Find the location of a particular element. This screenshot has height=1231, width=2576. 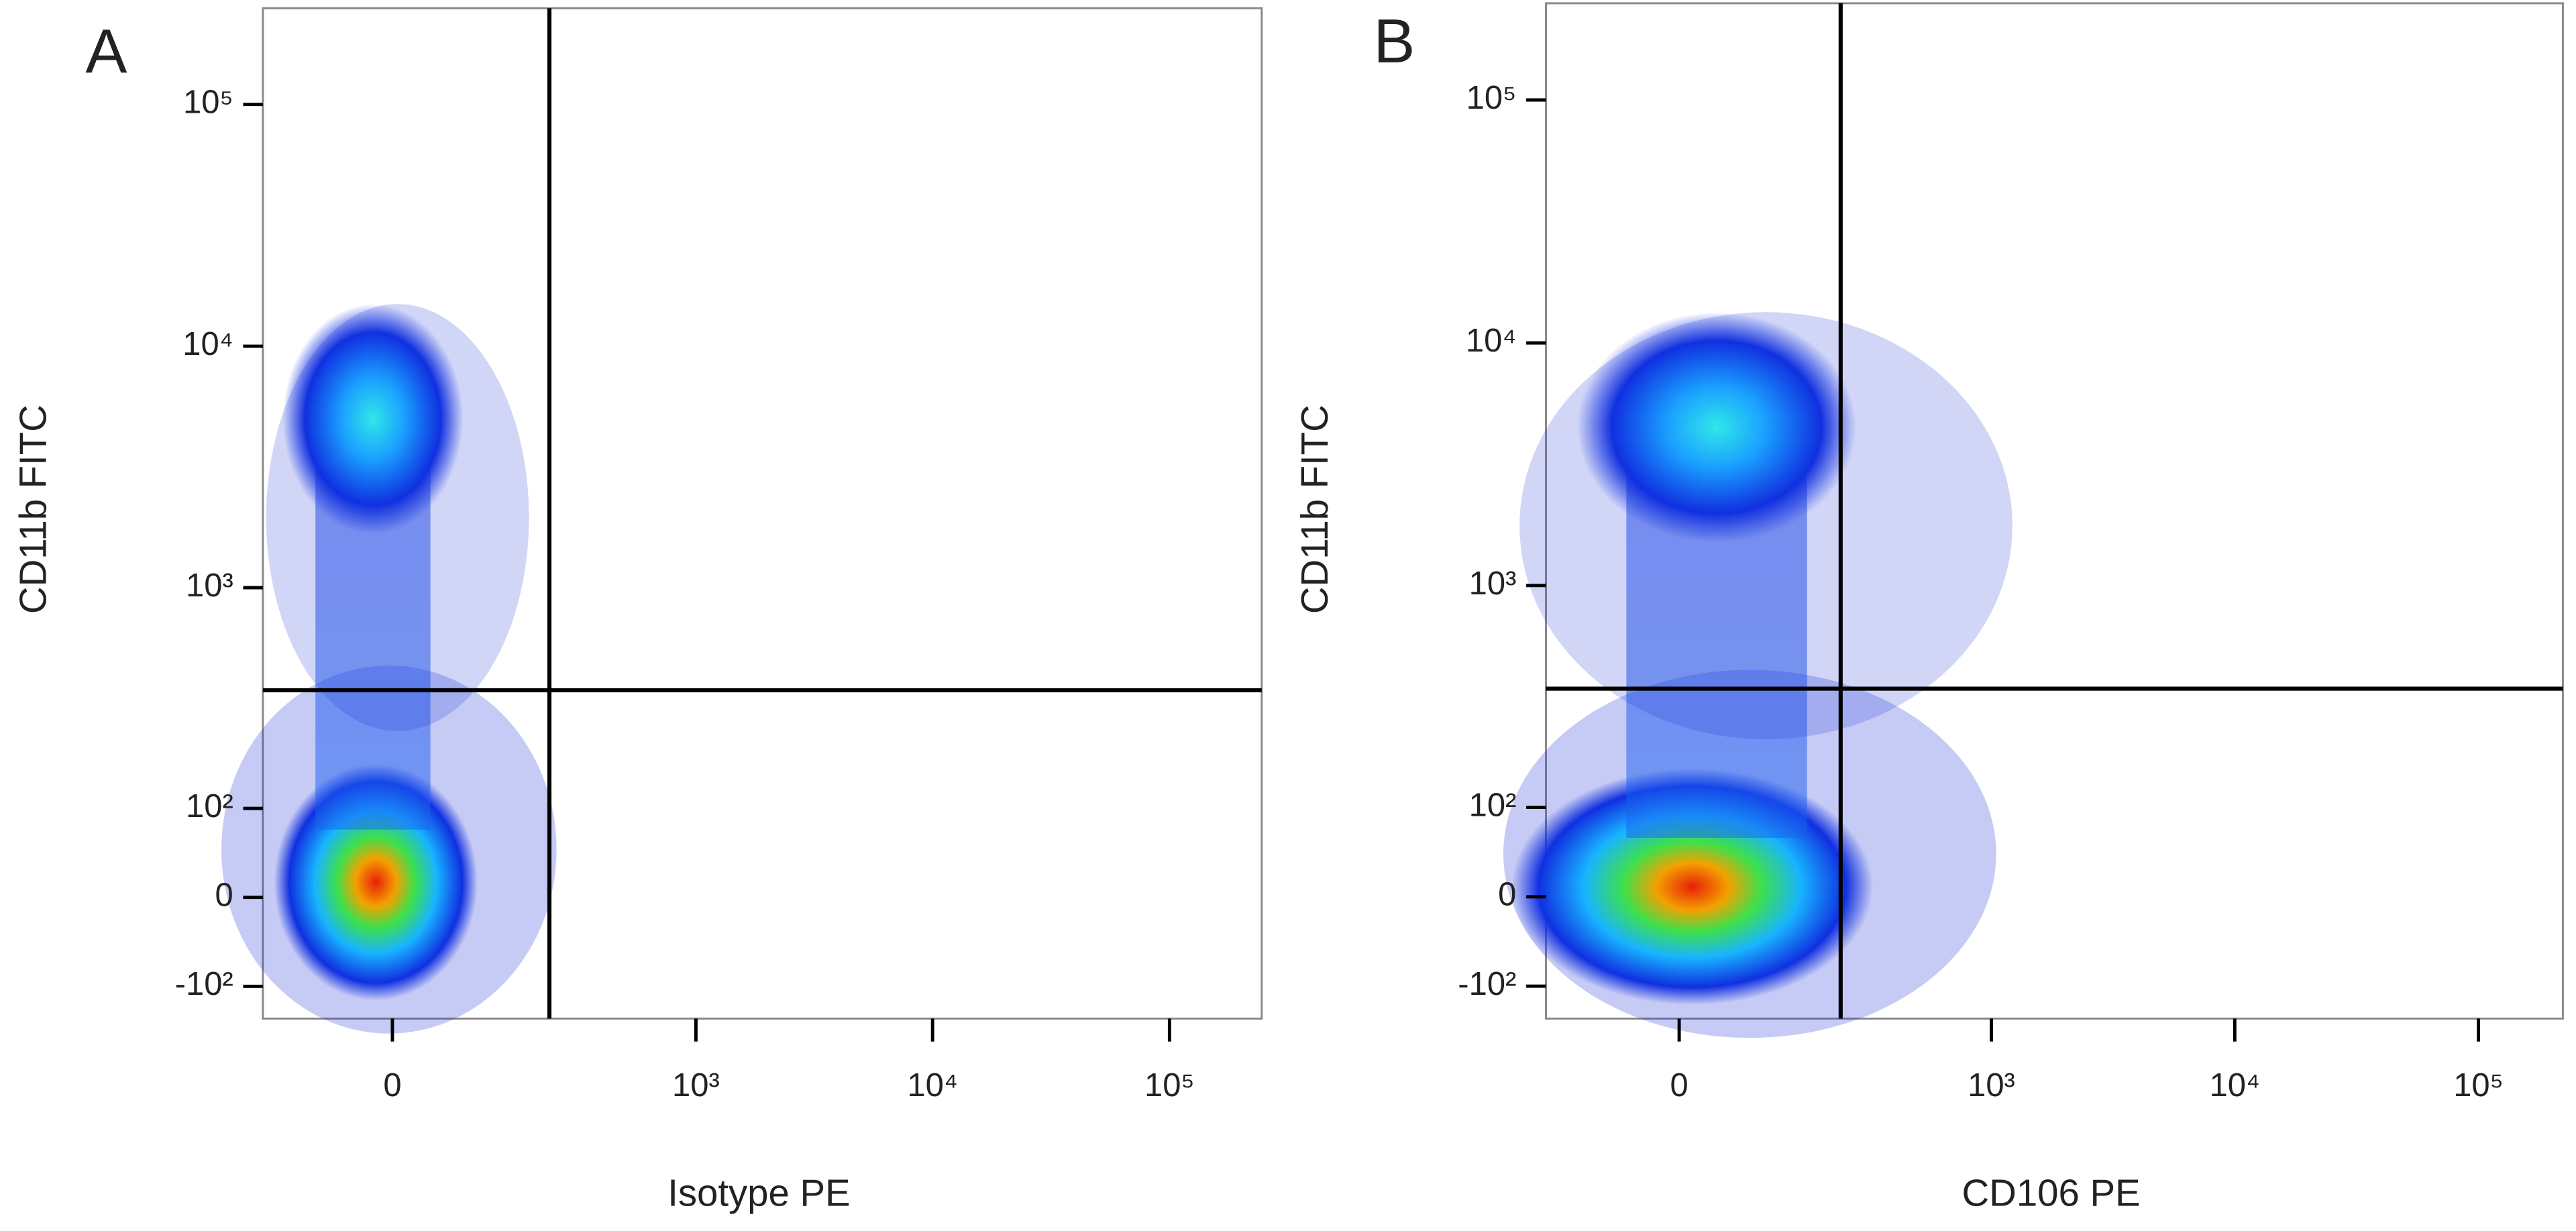

x-axis-label: Isotype PE is located at coordinates (758, 1193).